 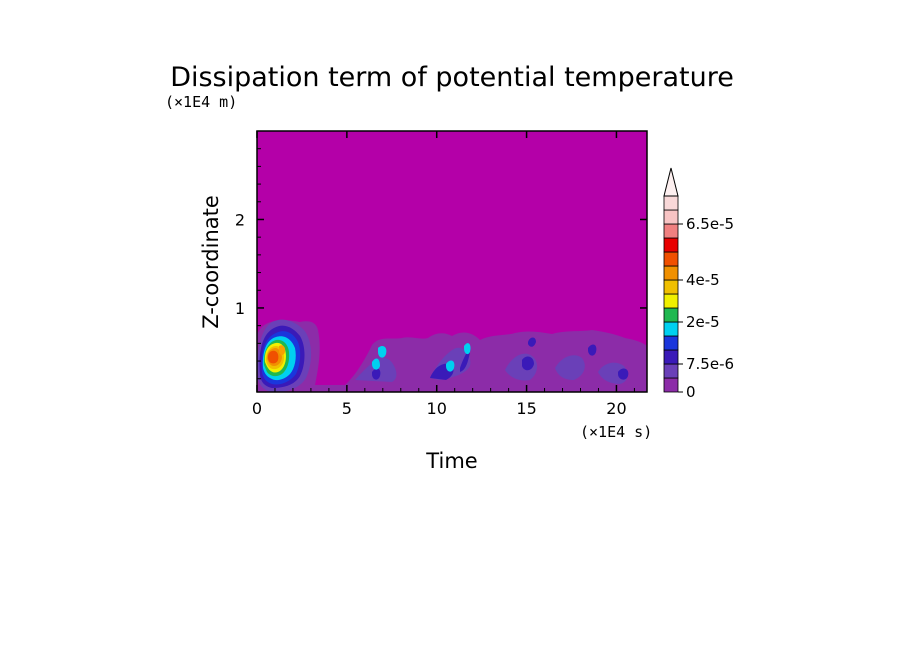 What do you see at coordinates (710, 364) in the screenshot?
I see `colorbar-label: 7.5e-6` at bounding box center [710, 364].